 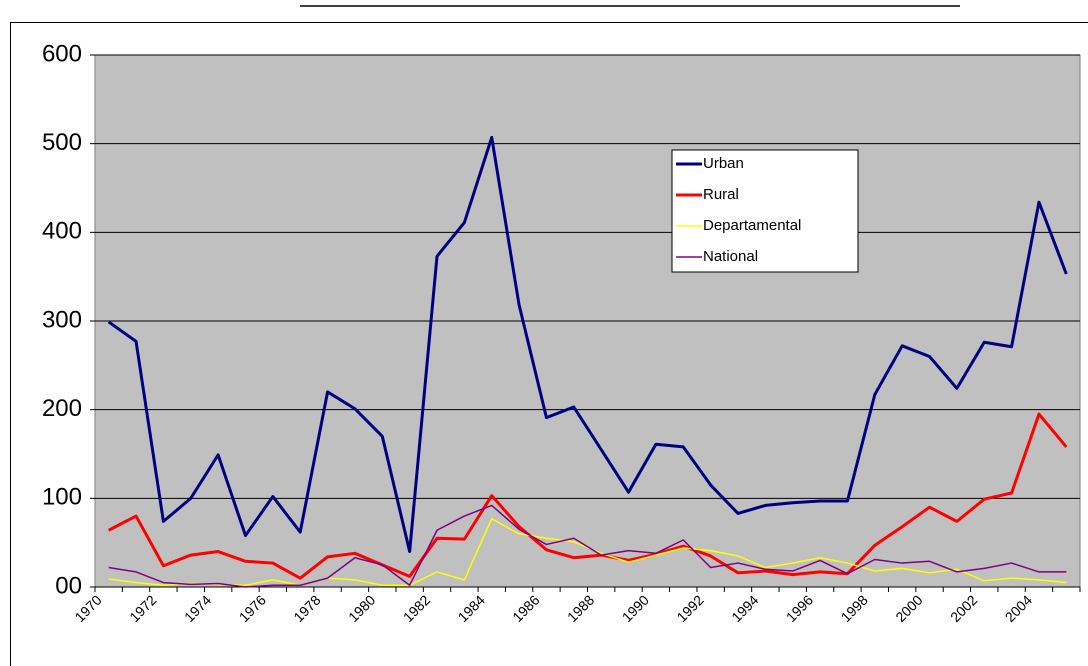 I want to click on legend-label: Departamental, so click(x=752, y=225).